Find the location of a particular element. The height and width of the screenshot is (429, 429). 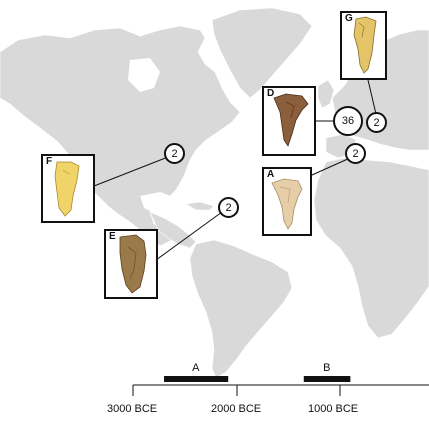

timeline-tick-label-1000: 1000 BCE is located at coordinates (333, 409).